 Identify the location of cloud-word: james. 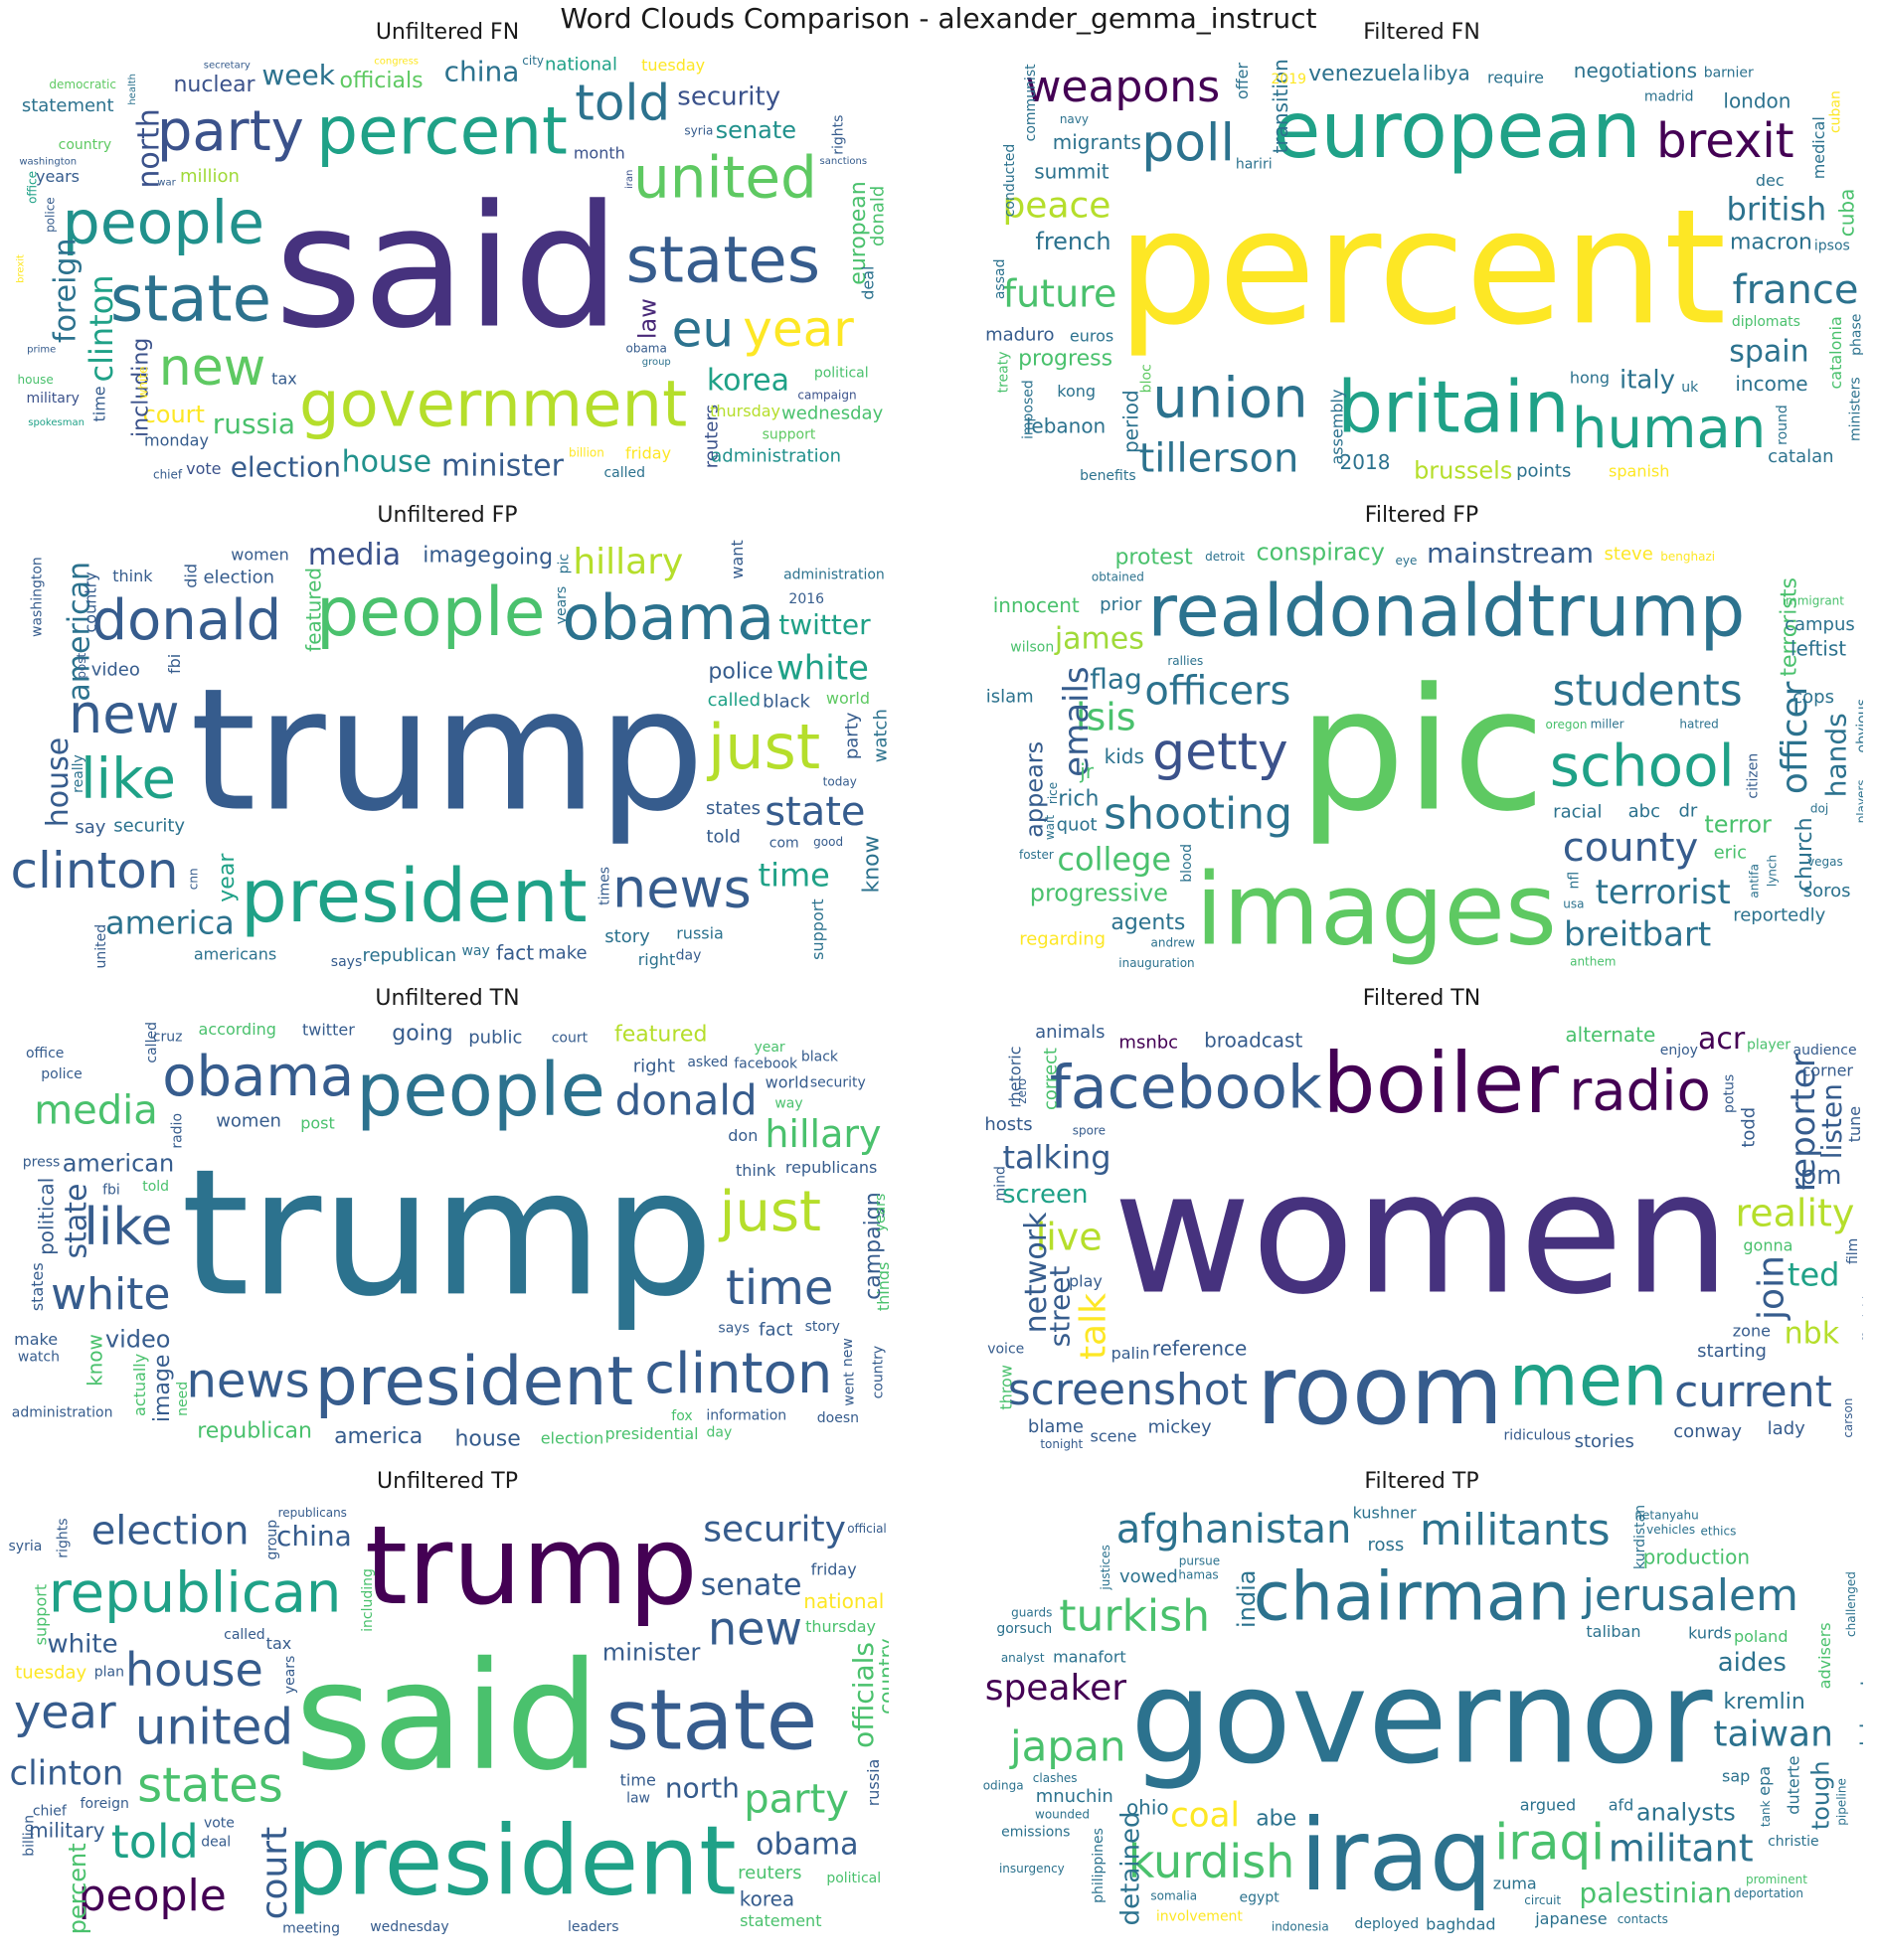
(1099, 639).